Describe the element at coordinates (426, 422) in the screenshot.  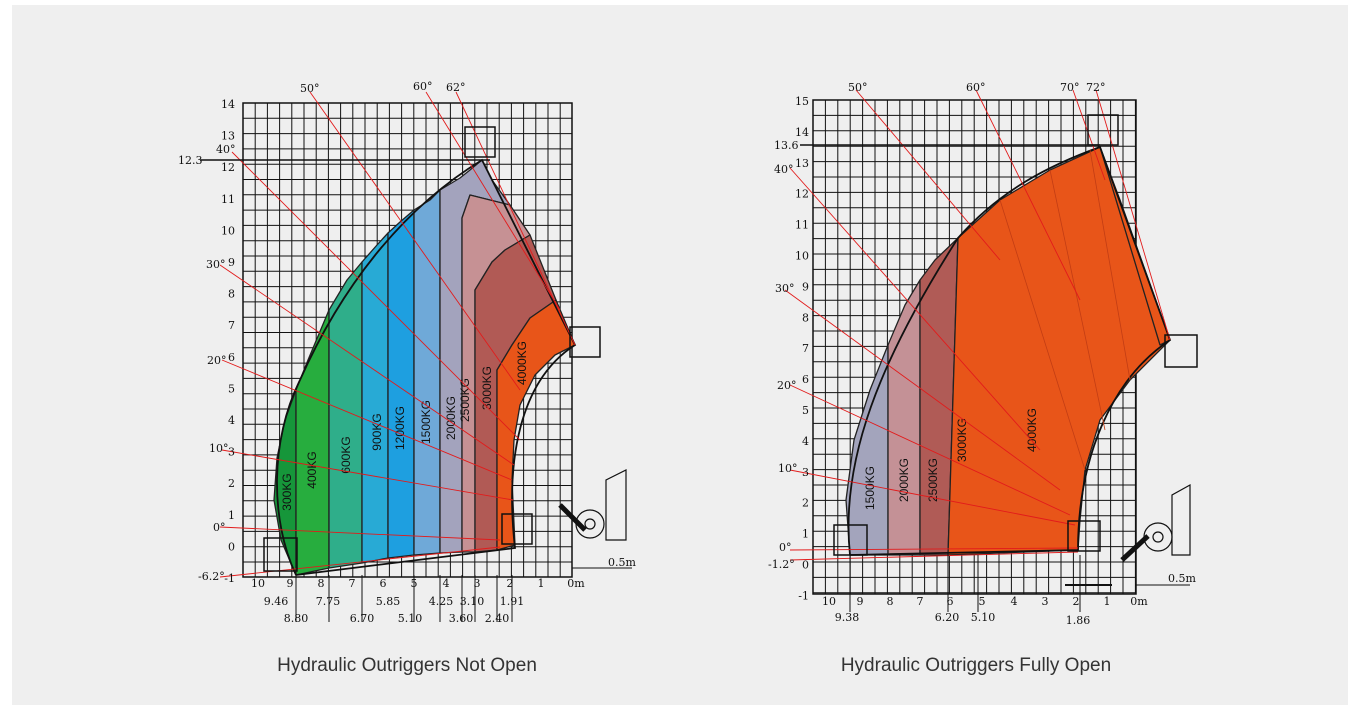
I see `zone-label: 1500KG` at that location.